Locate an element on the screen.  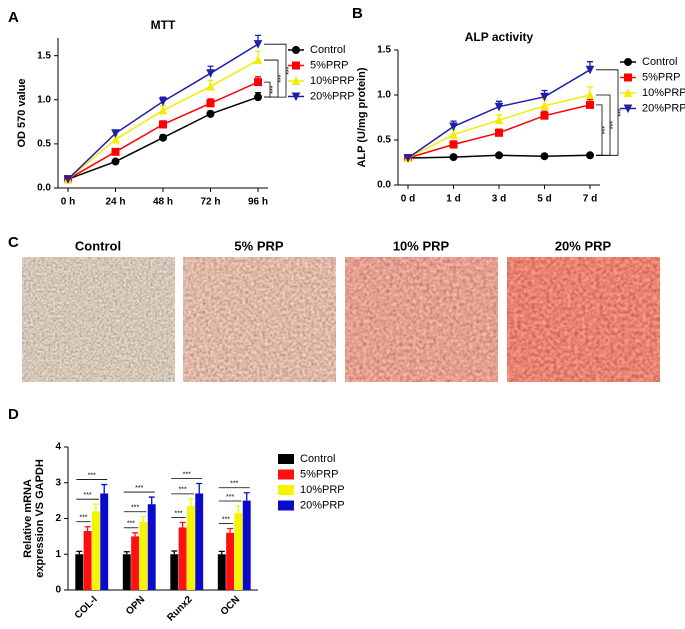
image-label: 20% PRP is located at coordinates (583, 245).